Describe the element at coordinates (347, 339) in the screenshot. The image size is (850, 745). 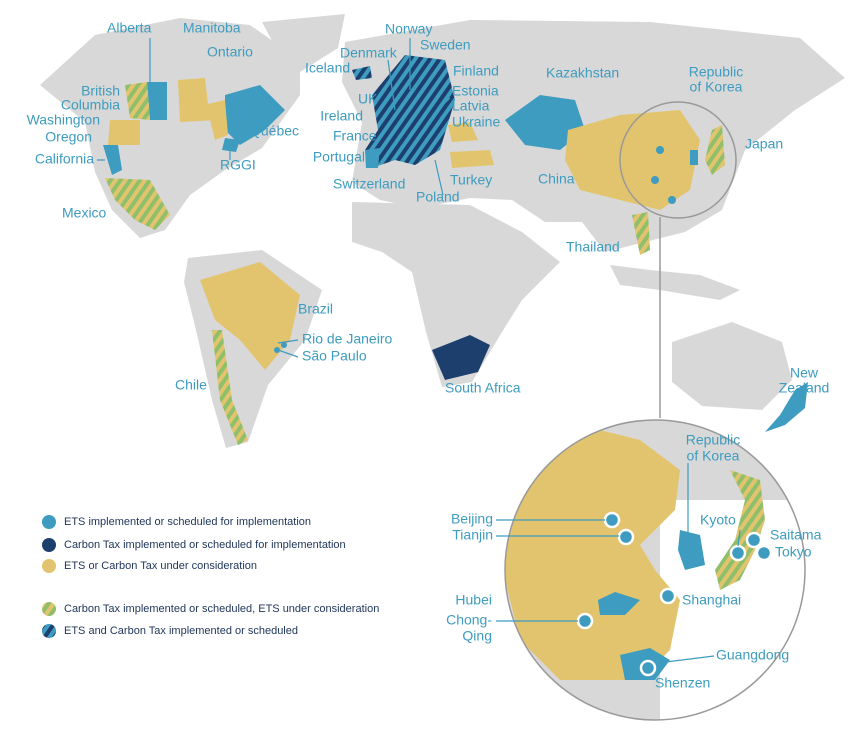
I see `label: Rio de Janeiro` at that location.